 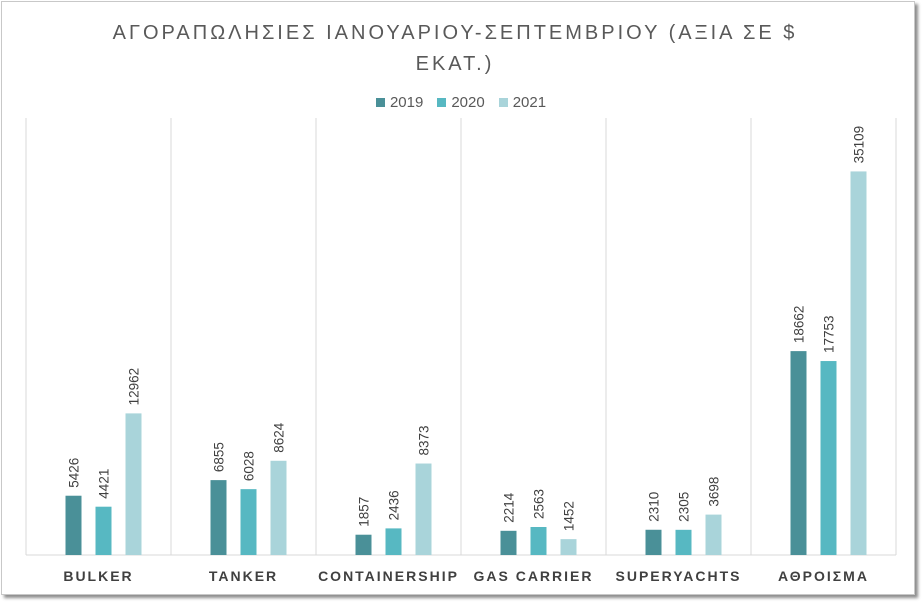 What do you see at coordinates (388, 576) in the screenshot?
I see `category-label: CONTAINERSHIP` at bounding box center [388, 576].